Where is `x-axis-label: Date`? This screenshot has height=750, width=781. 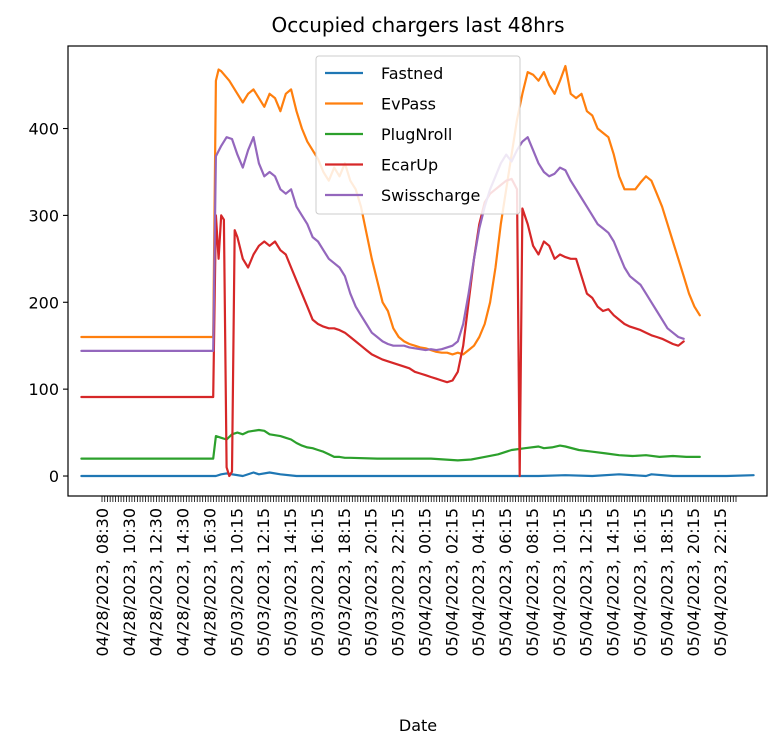
x-axis-label: Date is located at coordinates (418, 725).